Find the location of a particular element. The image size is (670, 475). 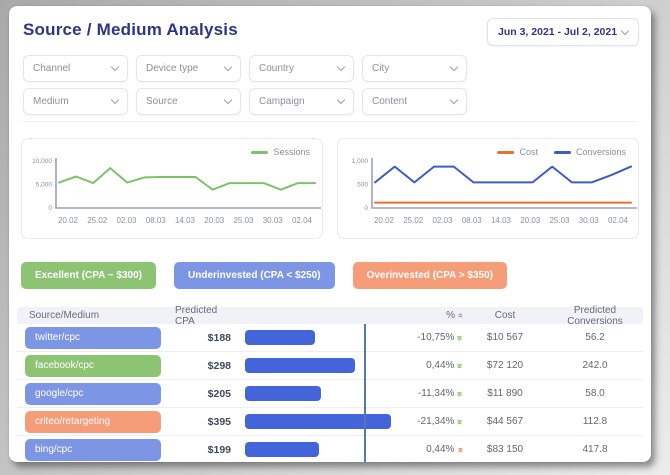

filter-medium: Medium is located at coordinates (75, 101).